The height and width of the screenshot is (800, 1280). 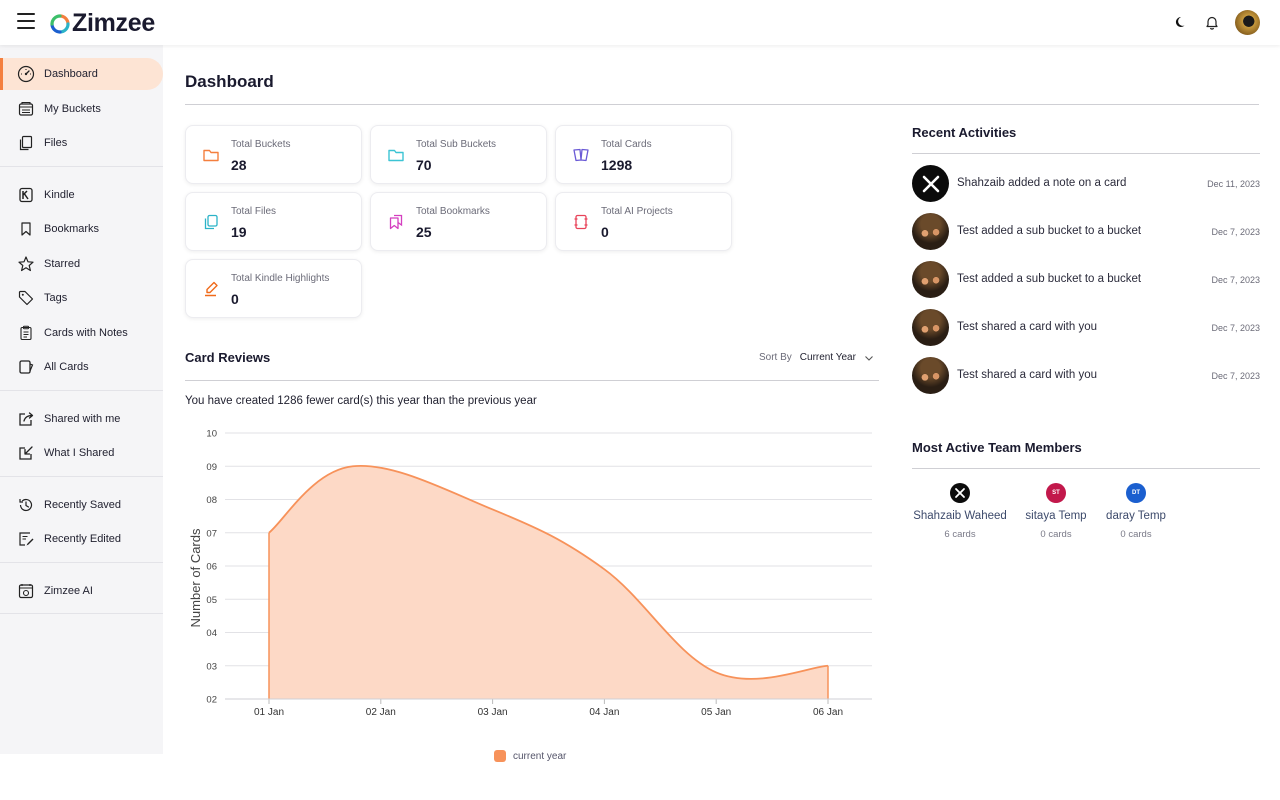 I want to click on stat-value: 1298, so click(x=617, y=165).